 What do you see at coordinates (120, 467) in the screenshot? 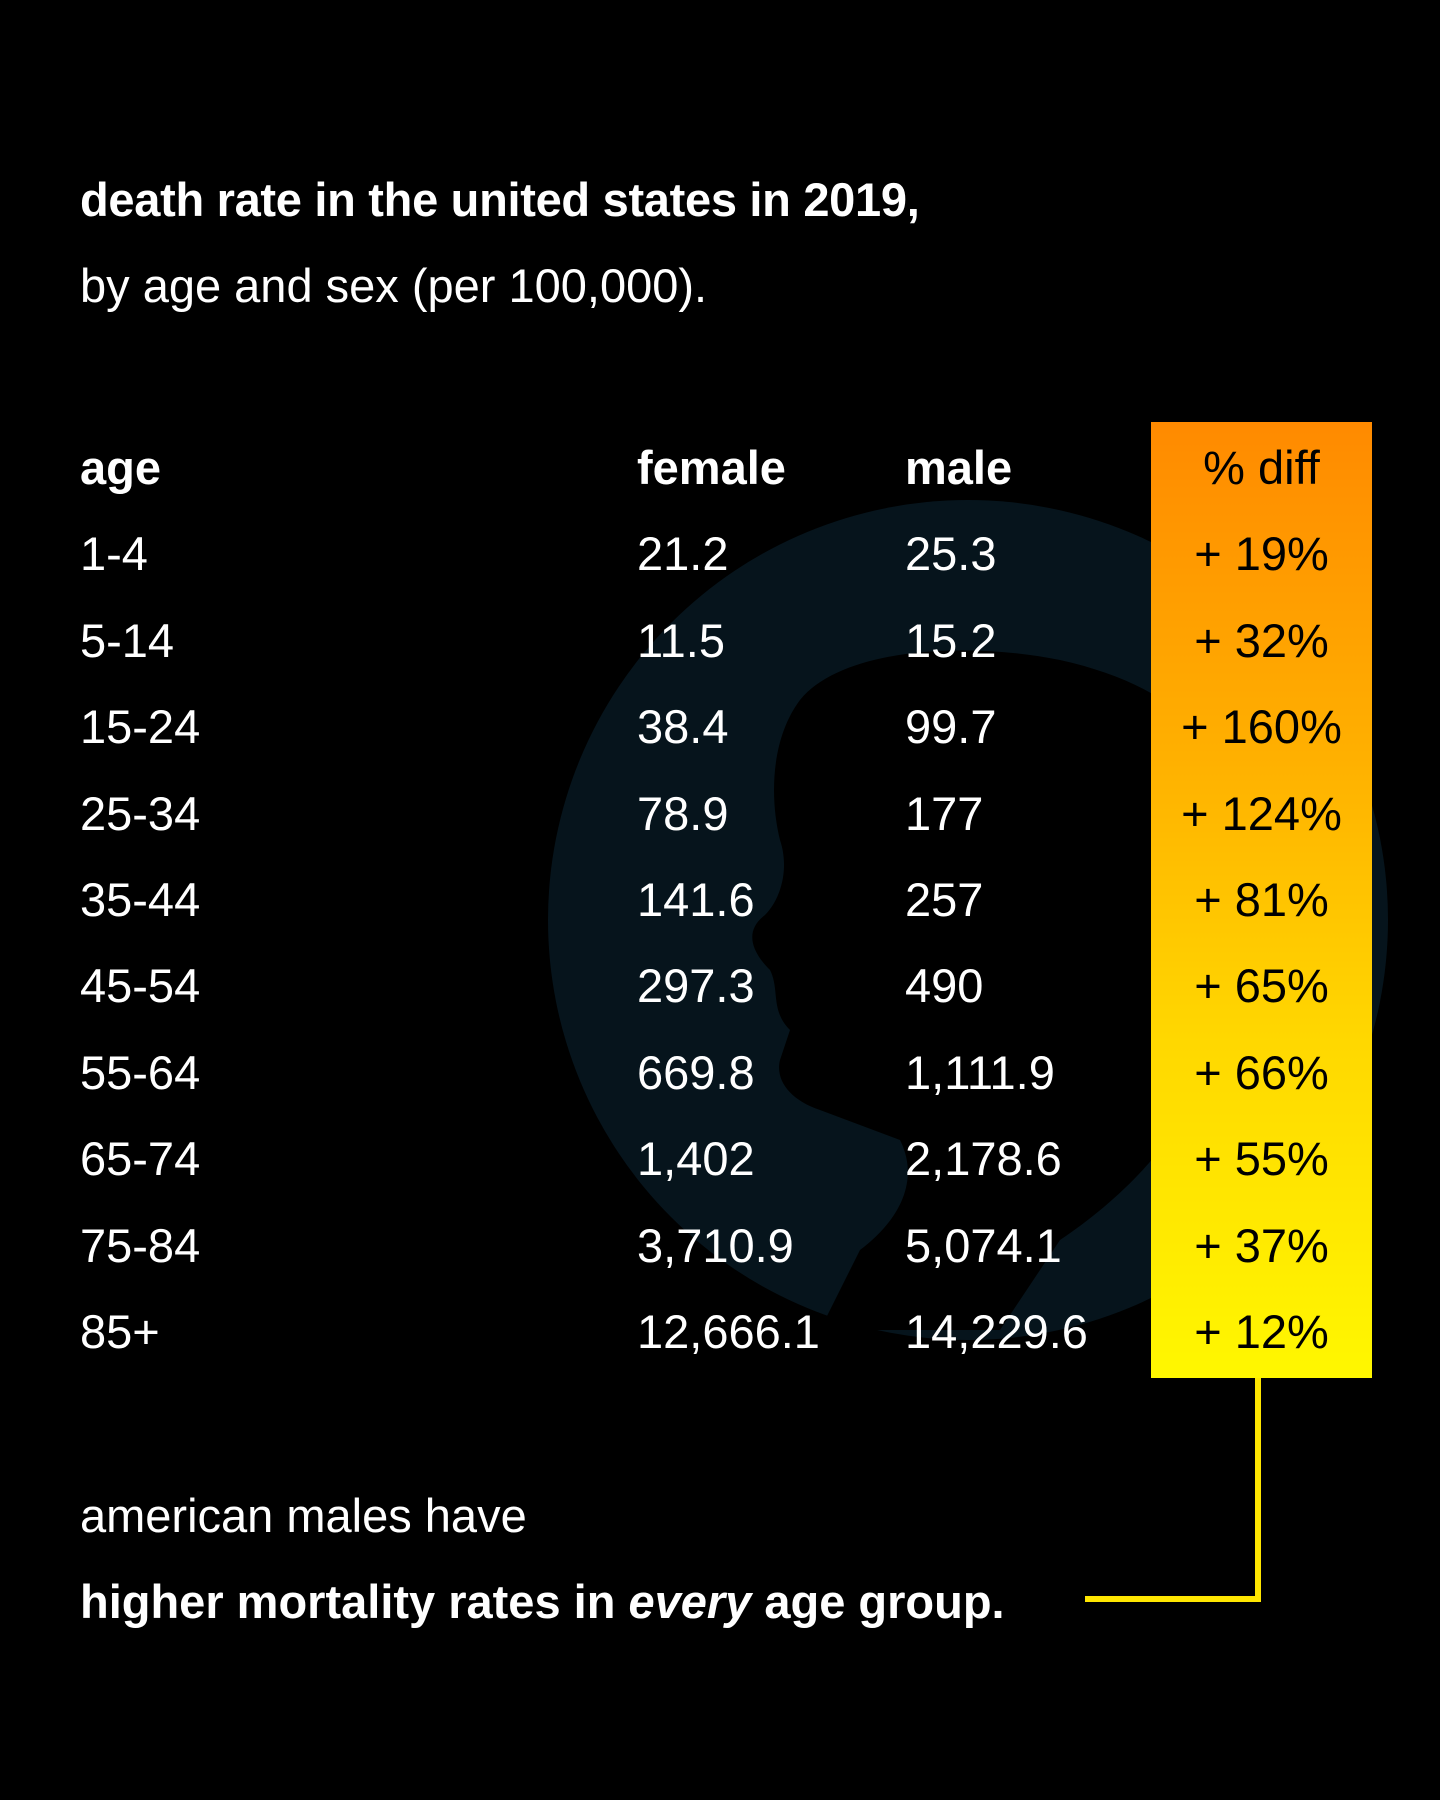
I see `header-age: age` at bounding box center [120, 467].